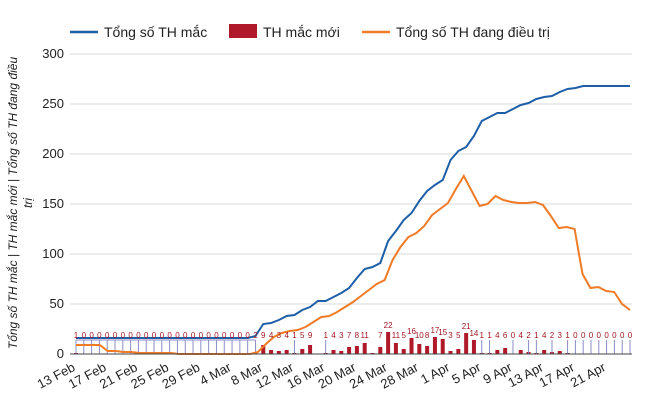 The image size is (660, 403). Describe the element at coordinates (155, 32) in the screenshot. I see `legend-total-label: Tổng số TH mắc` at that location.